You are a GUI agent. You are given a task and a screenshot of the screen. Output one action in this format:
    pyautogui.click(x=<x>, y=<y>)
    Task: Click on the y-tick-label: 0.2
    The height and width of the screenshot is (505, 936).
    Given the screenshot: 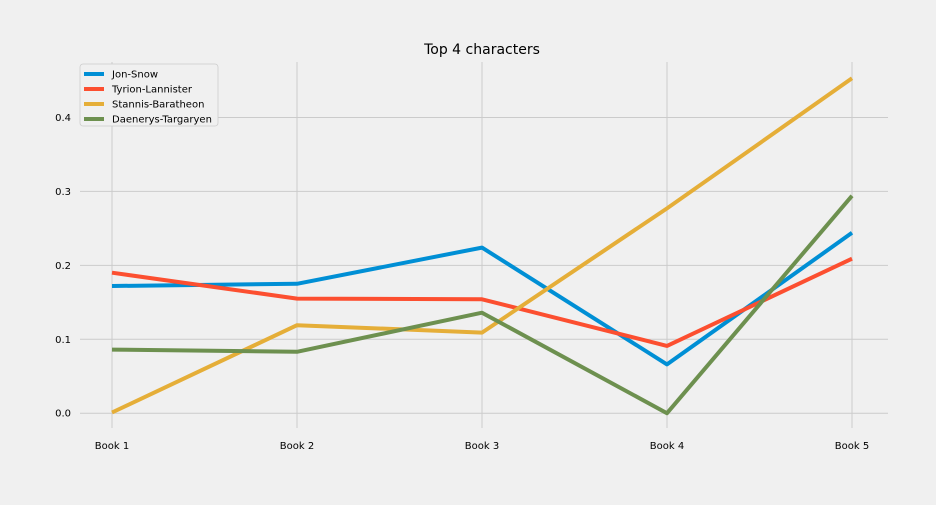 What is the action you would take?
    pyautogui.click(x=63, y=266)
    